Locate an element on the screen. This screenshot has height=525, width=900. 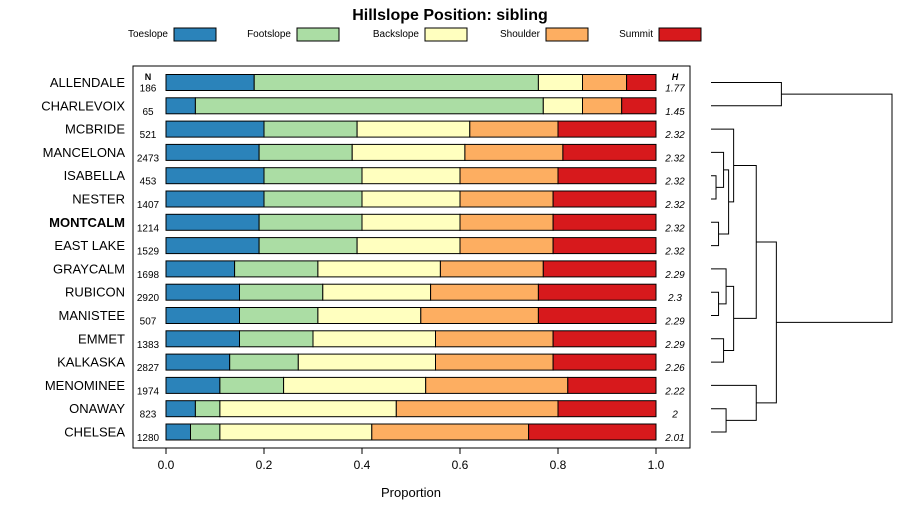
legend-swatch-footslope is located at coordinates (318, 34).